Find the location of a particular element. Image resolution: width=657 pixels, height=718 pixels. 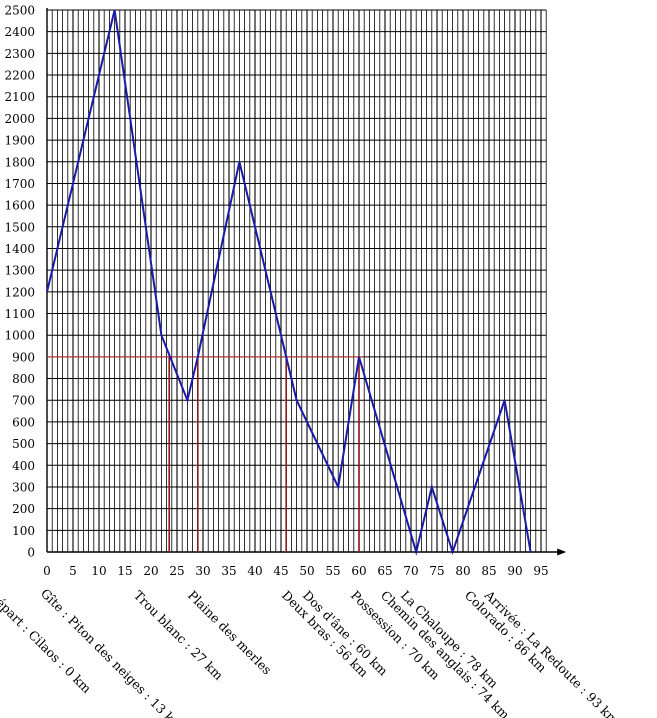

x-tick-label: 80 is located at coordinates (462, 571).